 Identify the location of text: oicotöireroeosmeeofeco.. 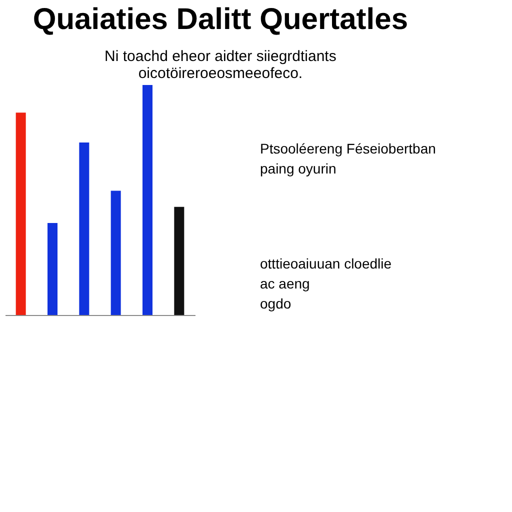
(220, 73).